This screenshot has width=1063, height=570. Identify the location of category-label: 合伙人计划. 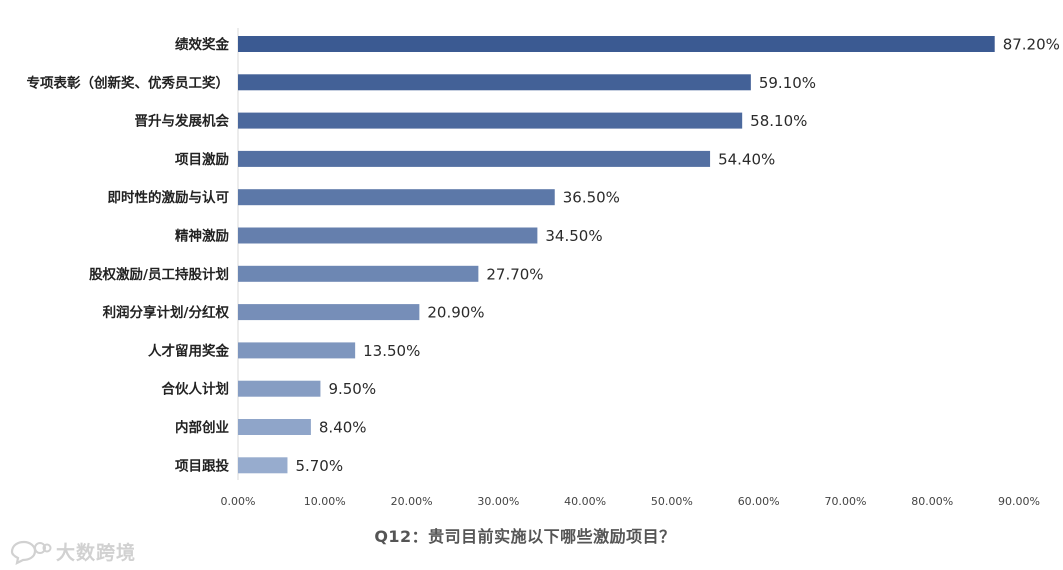
(196, 389).